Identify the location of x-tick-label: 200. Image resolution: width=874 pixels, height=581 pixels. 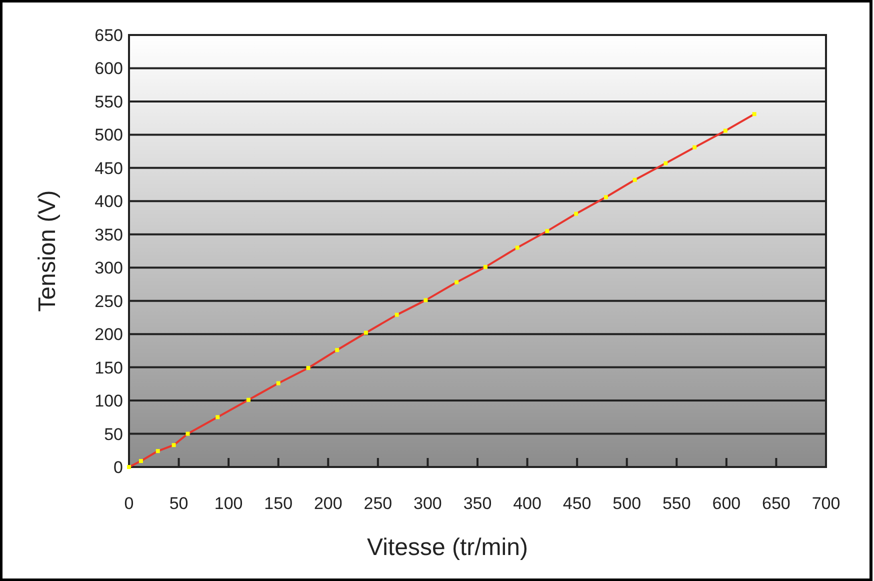
(328, 503).